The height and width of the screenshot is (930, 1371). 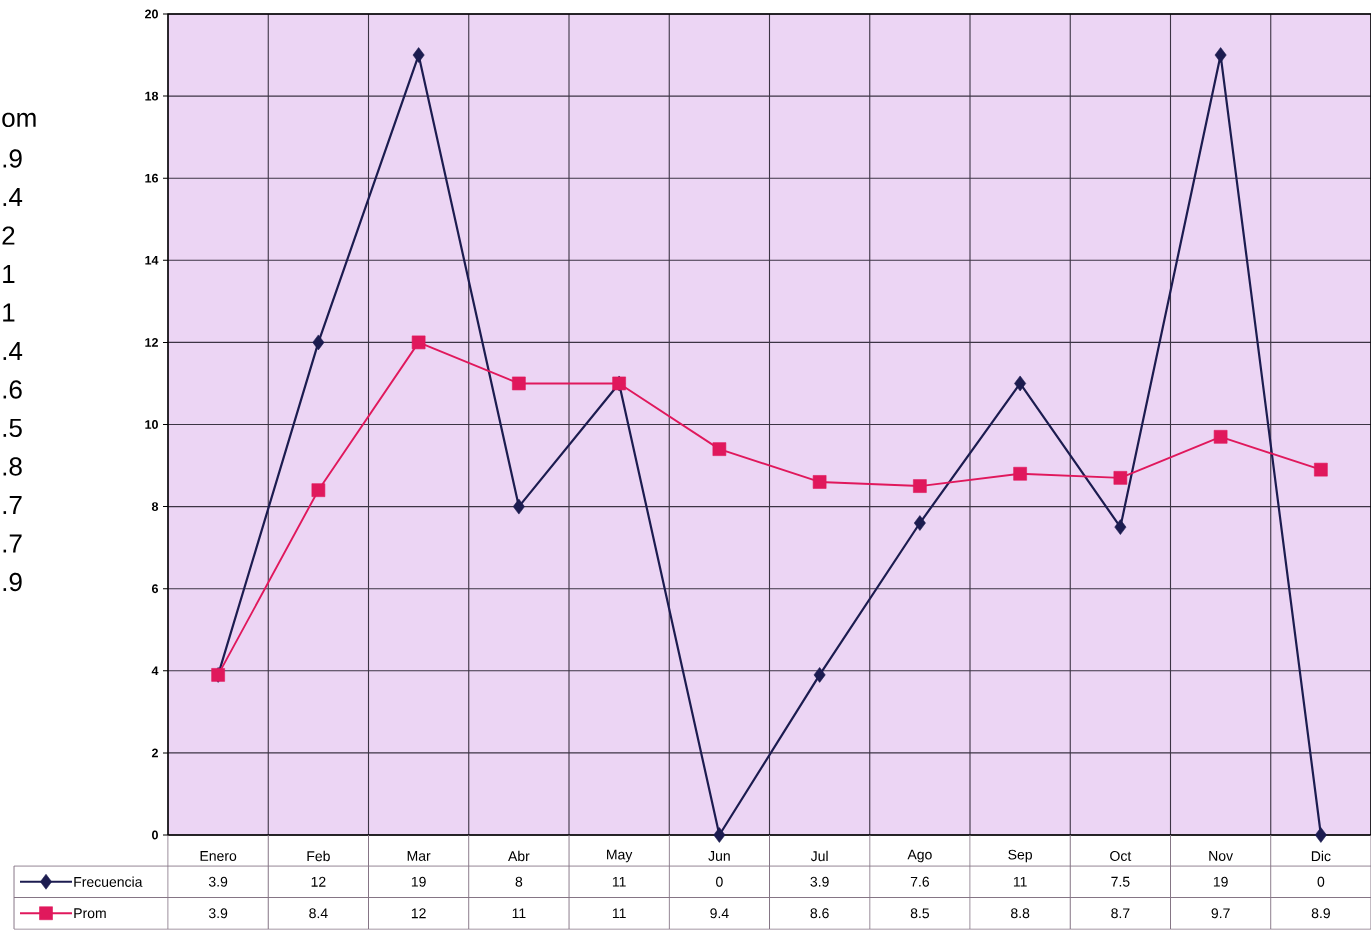 What do you see at coordinates (12, 428) in the screenshot?
I see `text: .5` at bounding box center [12, 428].